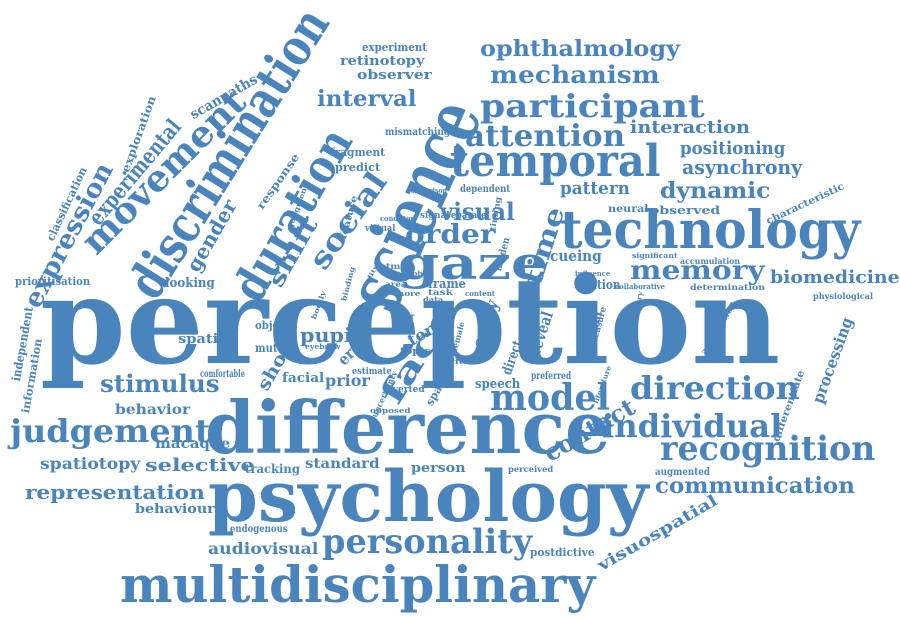 The image size is (900, 619). Describe the element at coordinates (843, 296) in the screenshot. I see `word-physiological: physiological` at that location.